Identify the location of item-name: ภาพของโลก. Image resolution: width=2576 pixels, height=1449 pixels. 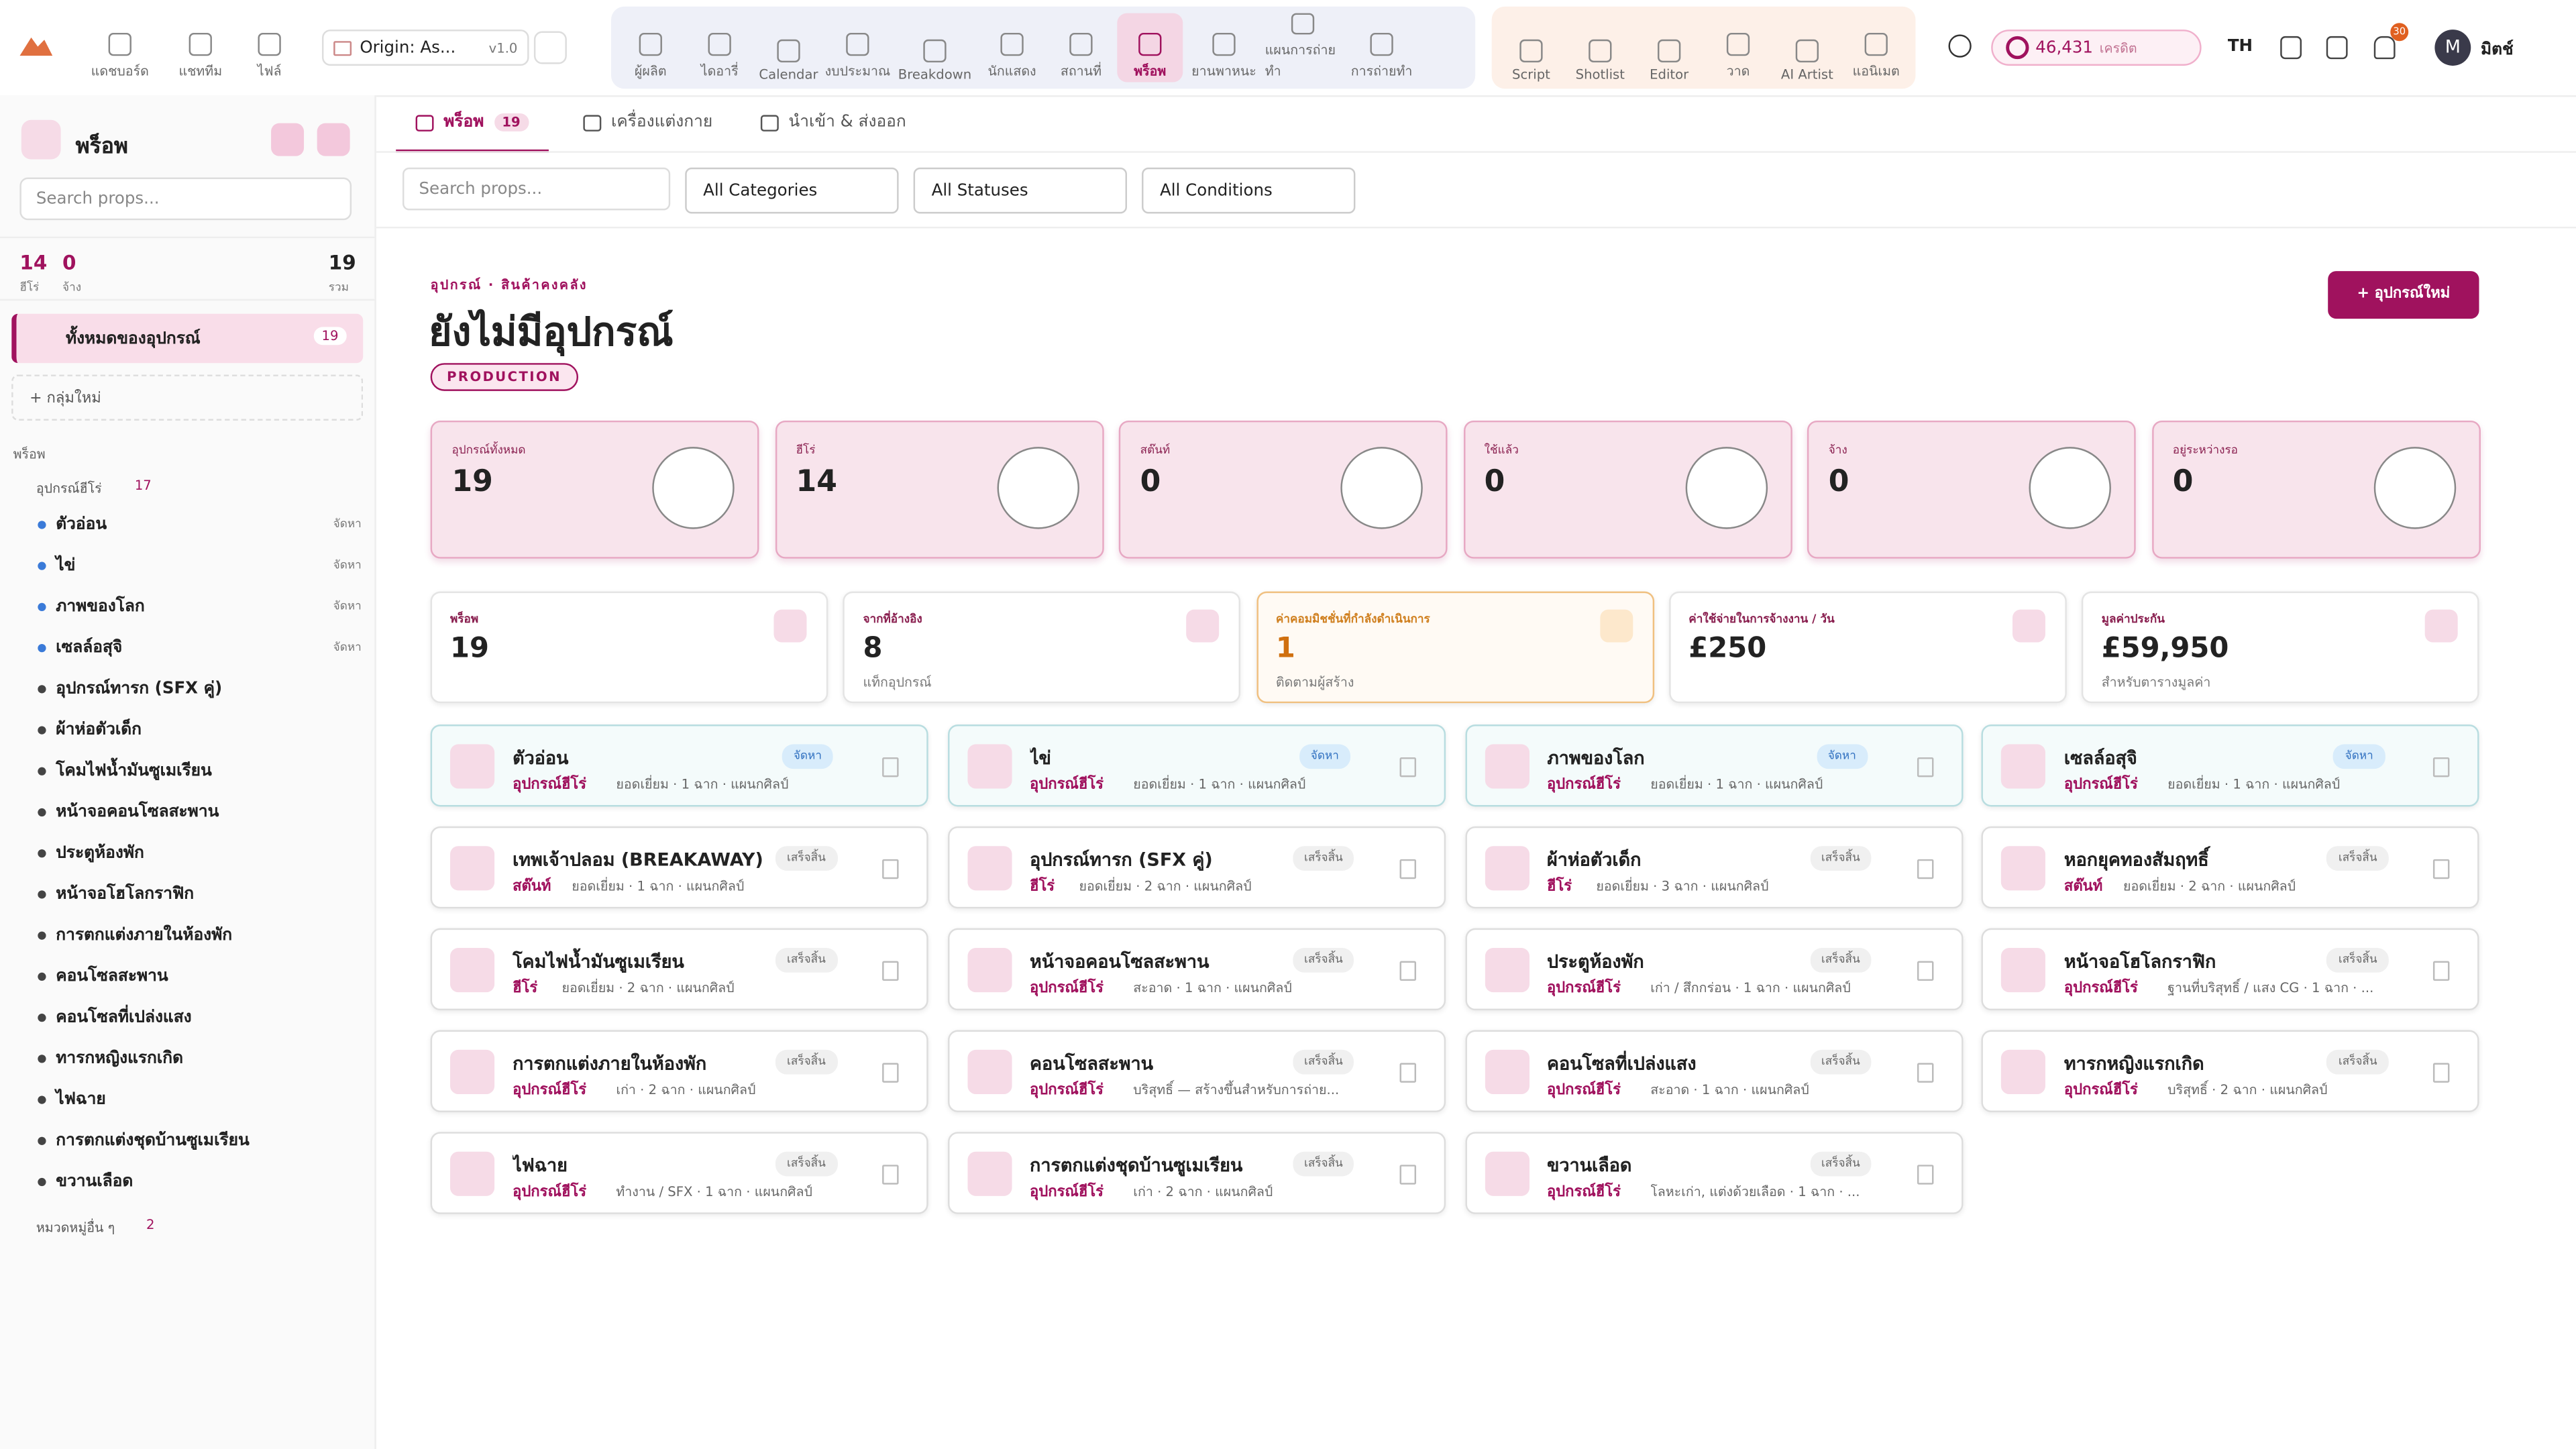
(100, 607).